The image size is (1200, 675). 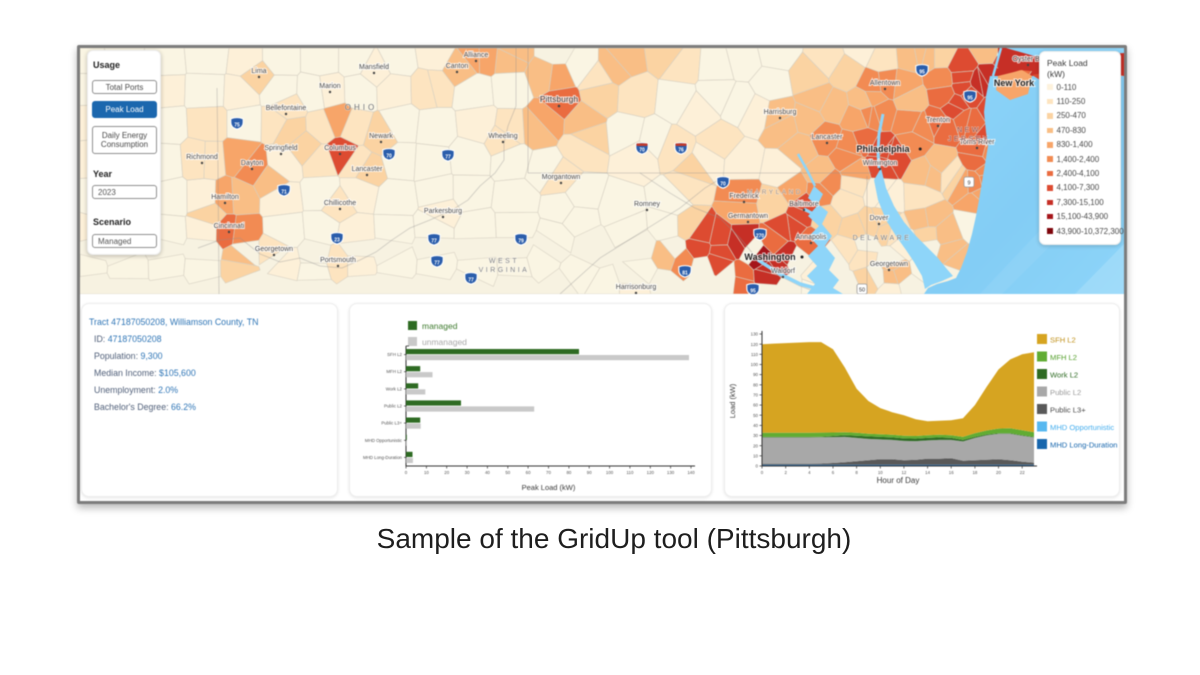 What do you see at coordinates (504, 261) in the screenshot?
I see `svg-text: WEST` at bounding box center [504, 261].